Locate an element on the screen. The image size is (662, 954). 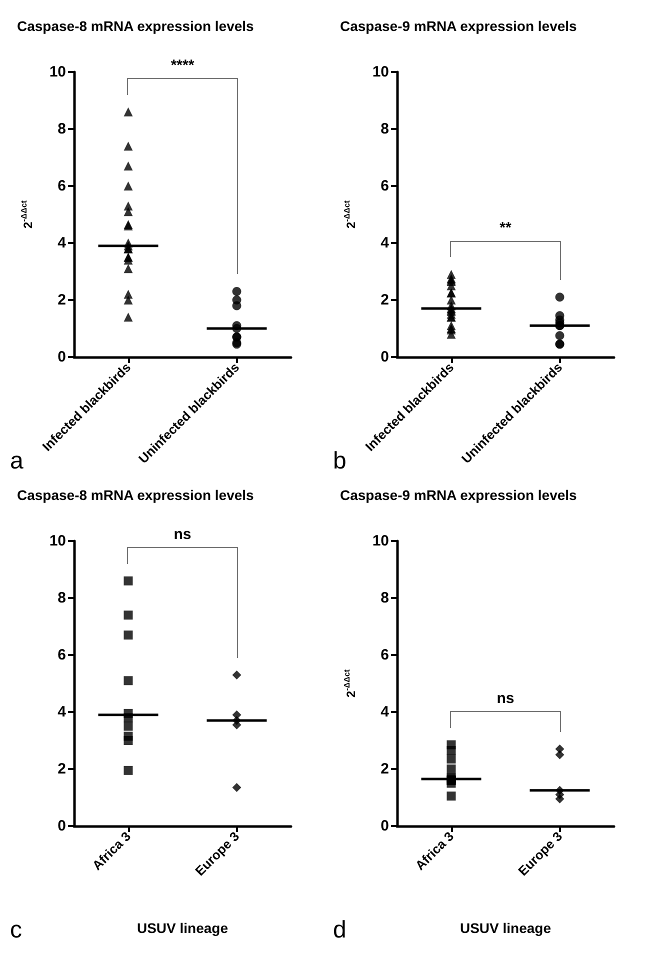
text: b is located at coordinates (339, 461).